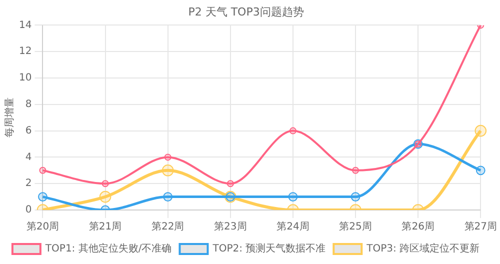 The image size is (500, 264). Describe the element at coordinates (418, 226) in the screenshot. I see `x-tick-label: 第26周` at that location.